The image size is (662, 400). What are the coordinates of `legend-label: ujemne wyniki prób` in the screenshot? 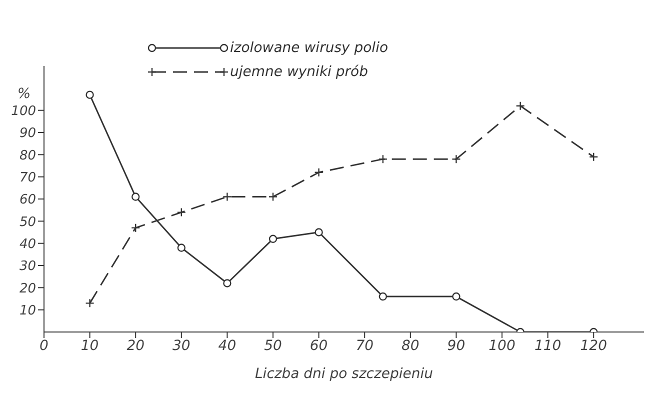 It's located at (299, 72).